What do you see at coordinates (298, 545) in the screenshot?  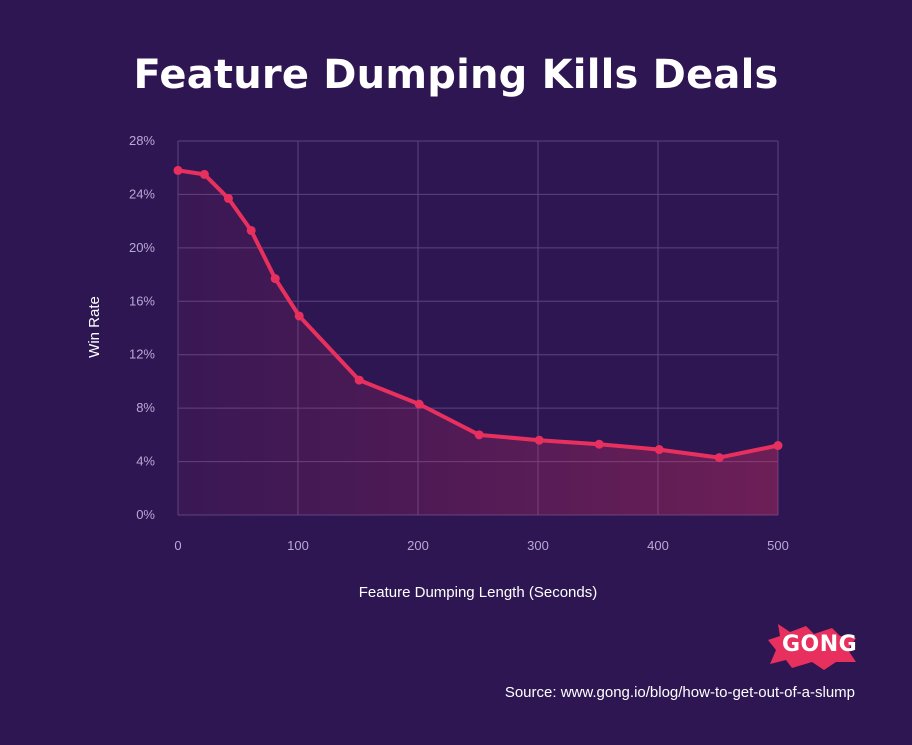 I see `x-tick-label: 100` at bounding box center [298, 545].